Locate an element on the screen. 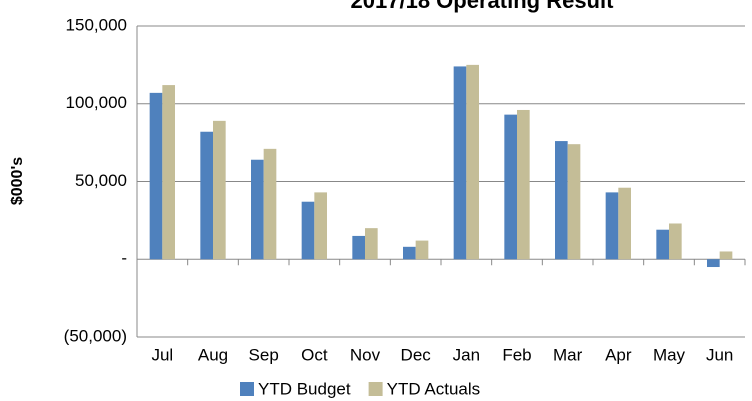 Image resolution: width=752 pixels, height=401 pixels. y-tick-label: (50,000) is located at coordinates (95, 335).